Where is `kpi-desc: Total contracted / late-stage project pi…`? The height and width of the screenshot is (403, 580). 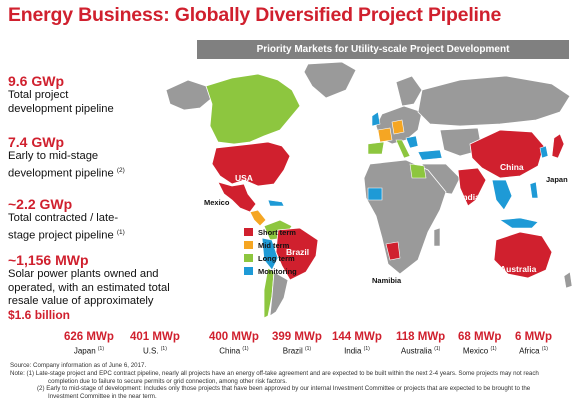
kpi-desc: Total contracted / late-stage project pi… is located at coordinates (66, 227).